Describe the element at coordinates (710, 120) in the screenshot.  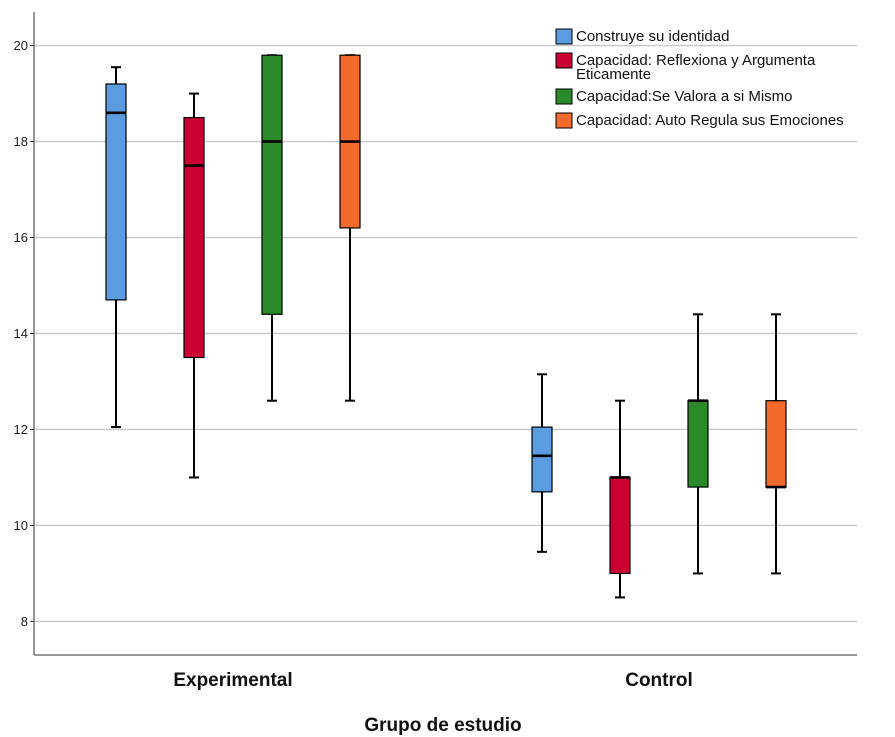
I see `legend-label: Capacidad: Auto Regula sus Emociones` at that location.